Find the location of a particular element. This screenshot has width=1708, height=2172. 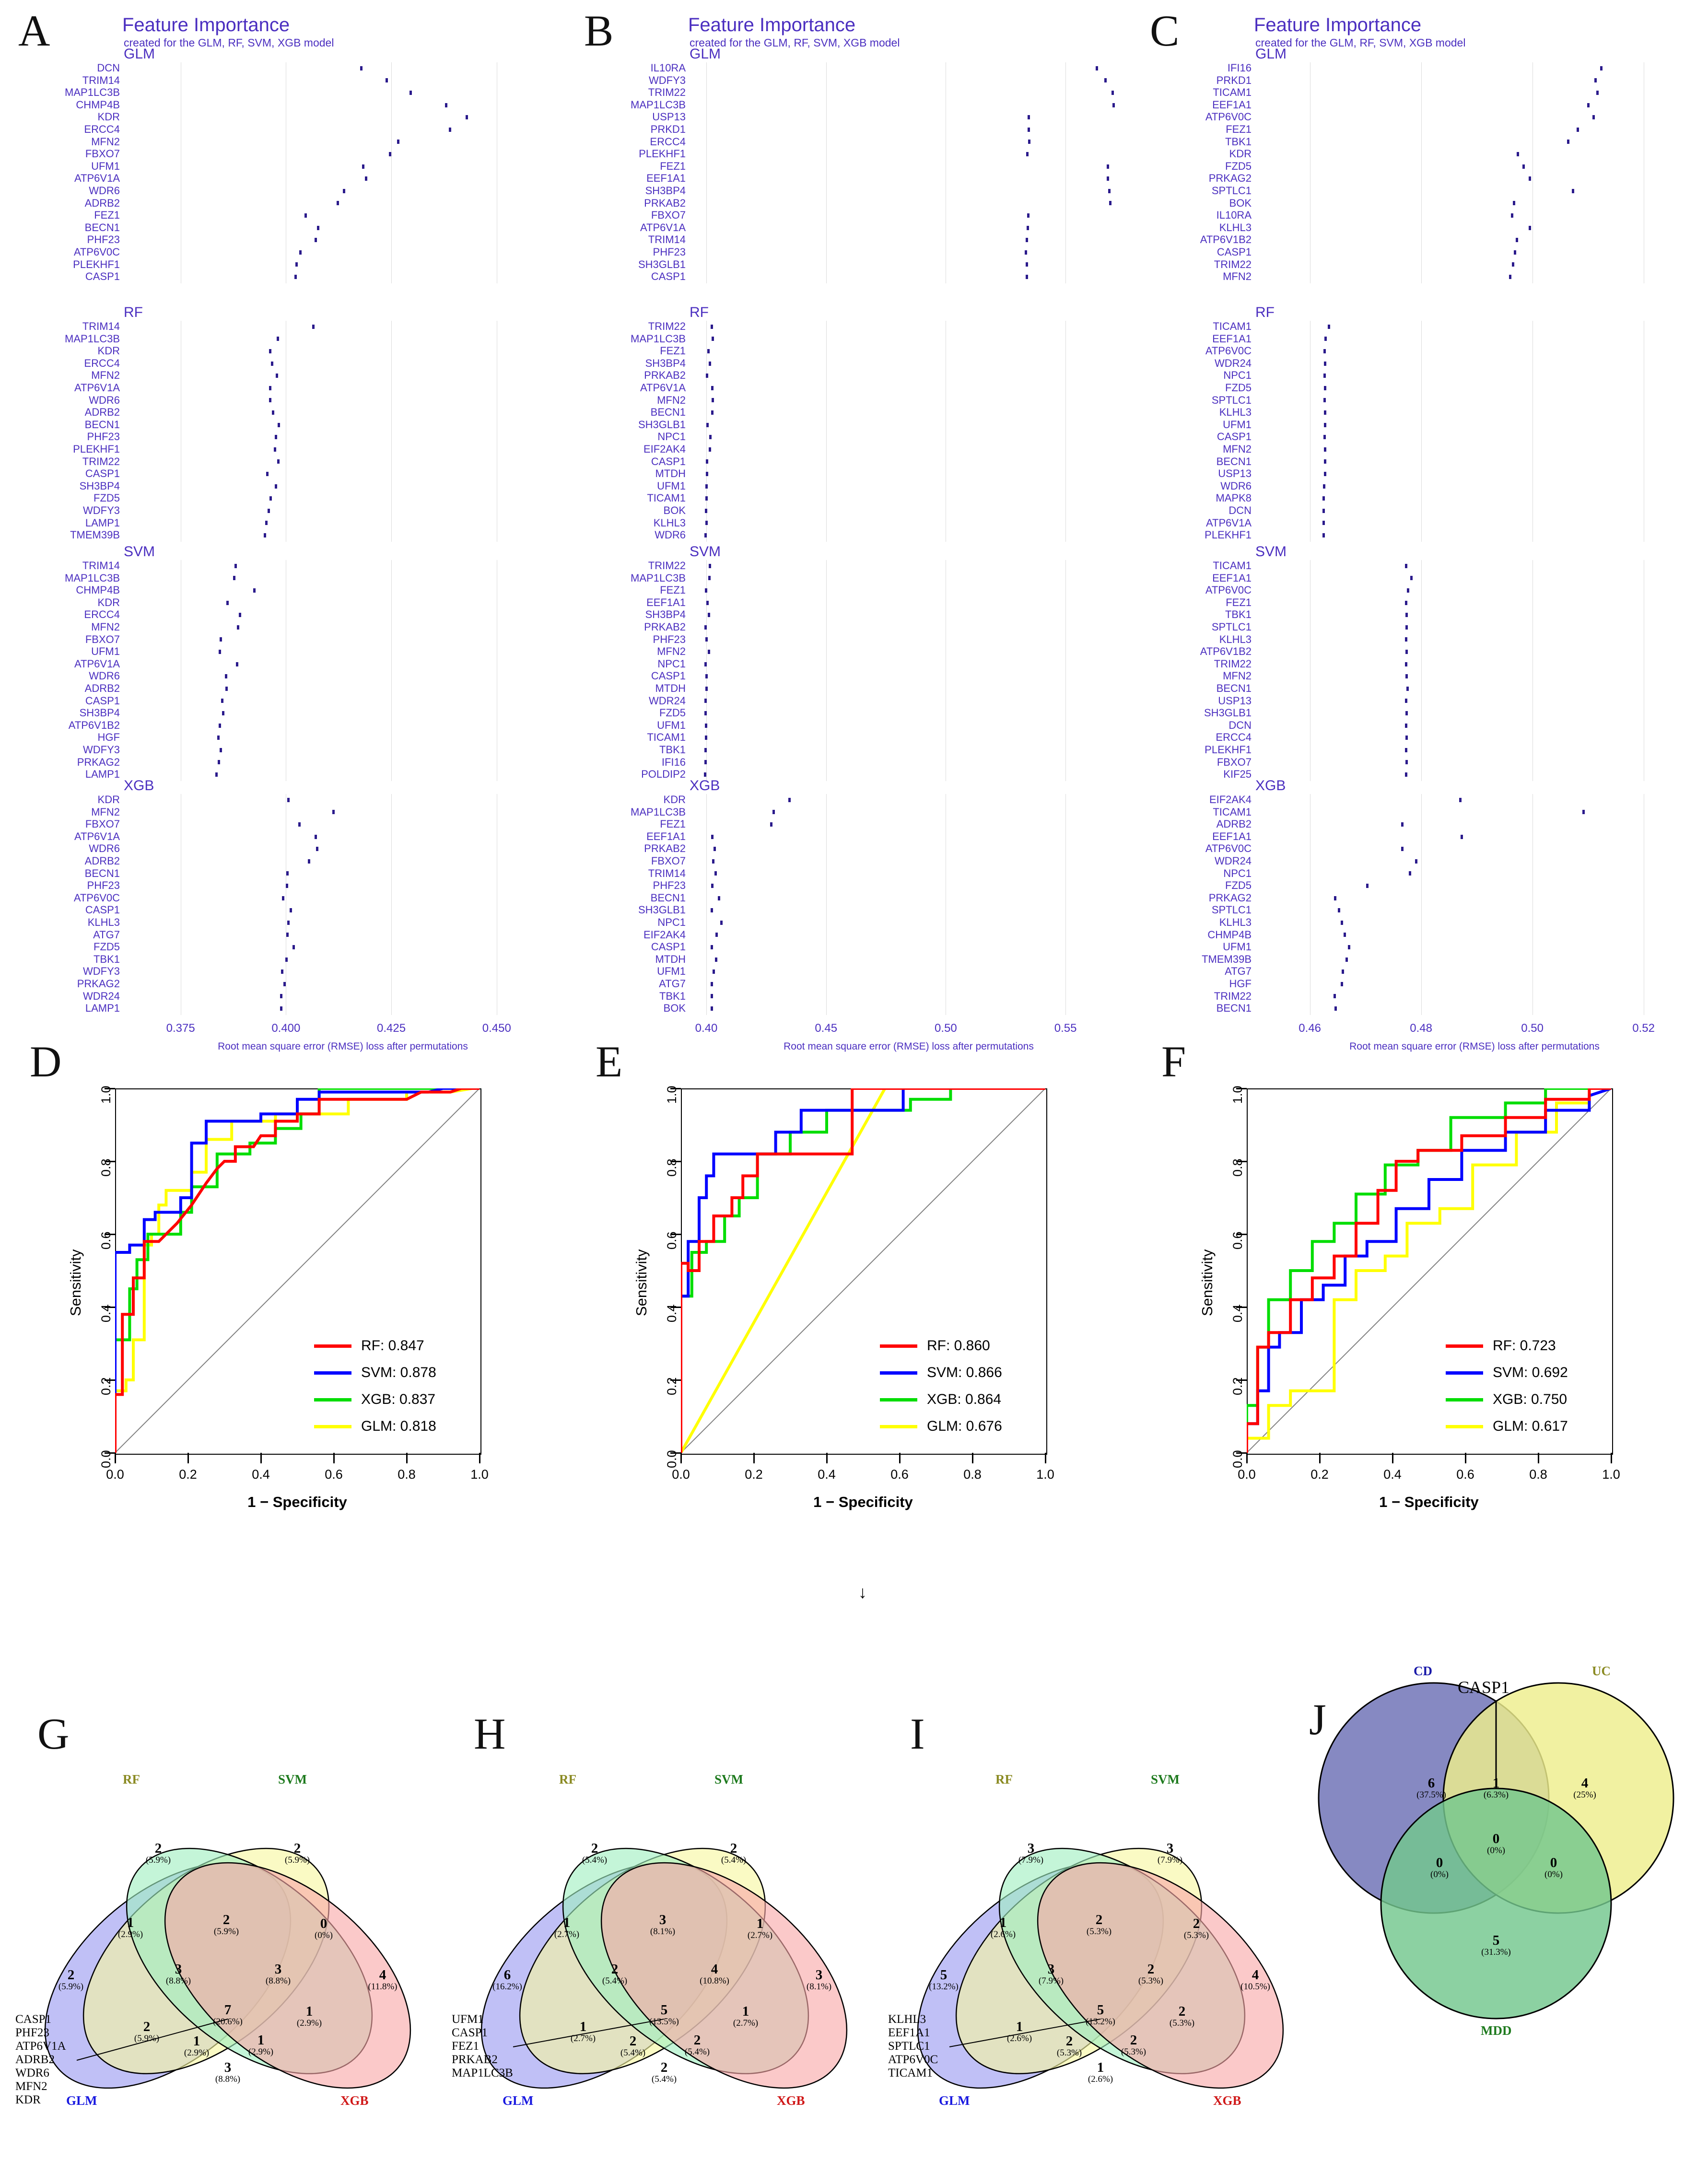

fi-category-label: KLHL3 is located at coordinates (1236, 922).